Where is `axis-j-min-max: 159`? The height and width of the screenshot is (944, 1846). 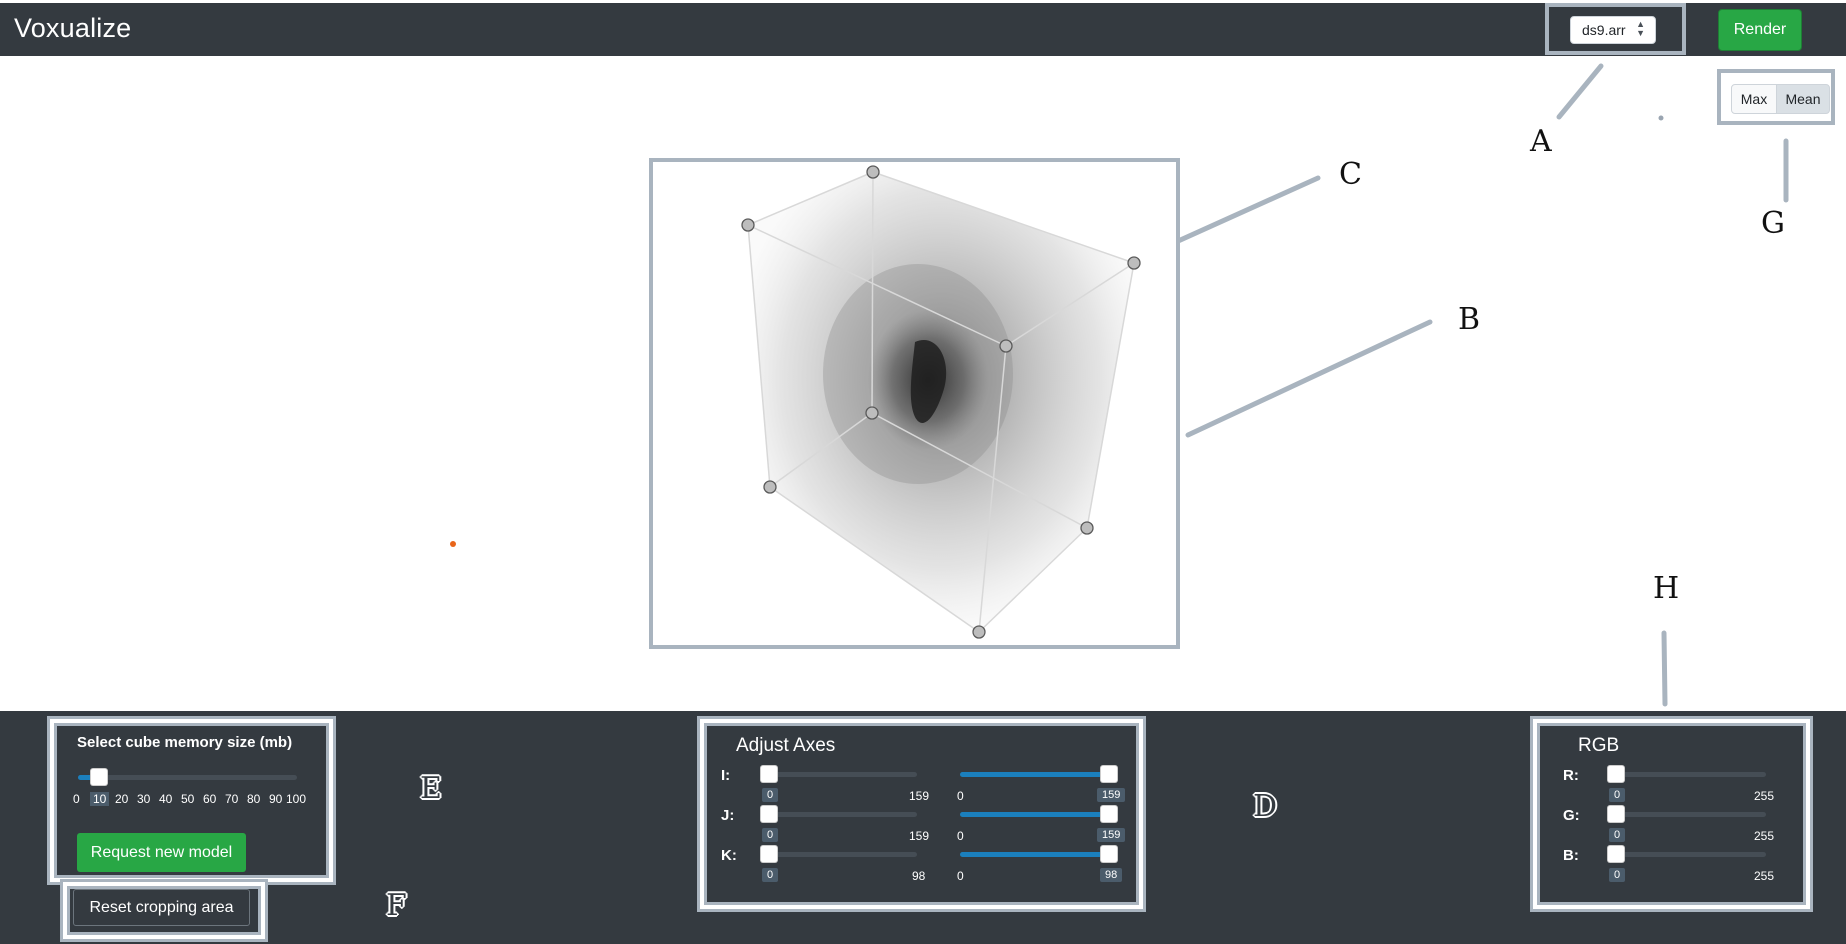
axis-j-min-max: 159 is located at coordinates (919, 836).